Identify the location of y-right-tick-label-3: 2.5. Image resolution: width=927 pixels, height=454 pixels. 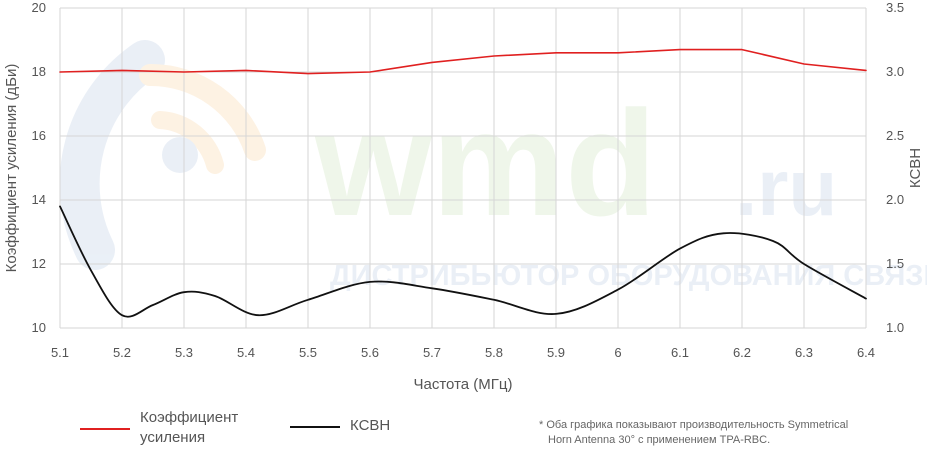
(895, 135).